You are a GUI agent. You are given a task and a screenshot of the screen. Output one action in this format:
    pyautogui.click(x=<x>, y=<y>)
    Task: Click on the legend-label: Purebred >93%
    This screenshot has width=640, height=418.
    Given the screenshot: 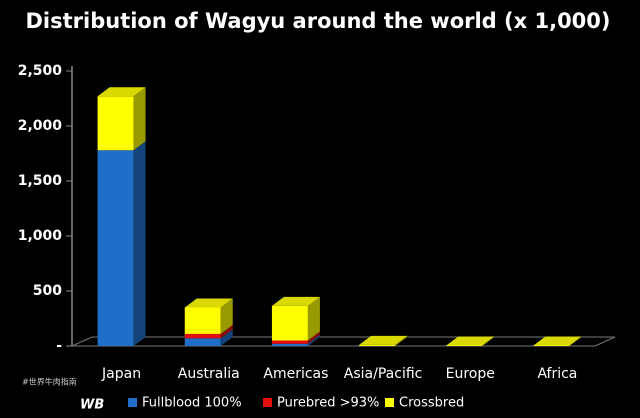 What is the action you would take?
    pyautogui.click(x=328, y=403)
    